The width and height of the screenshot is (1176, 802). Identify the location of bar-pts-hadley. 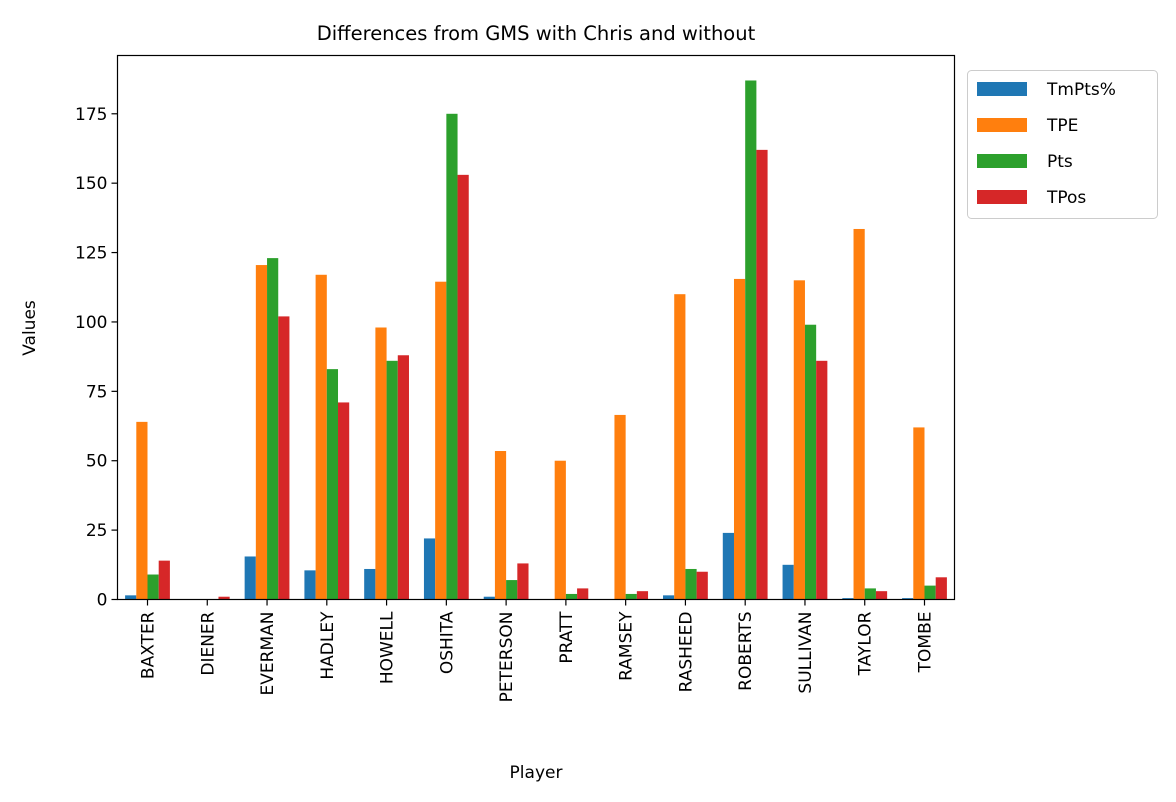
(332, 484).